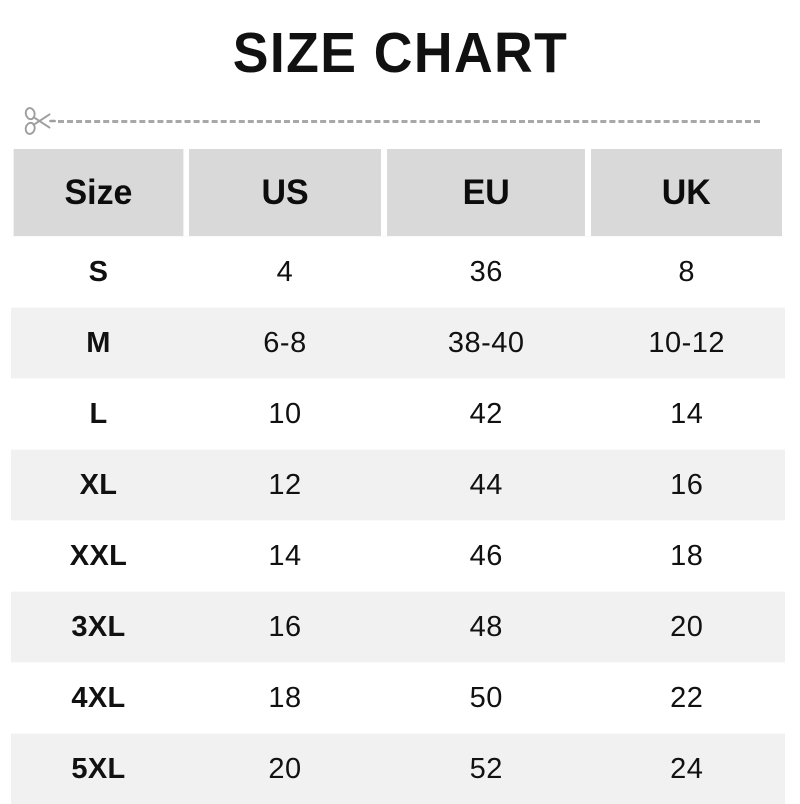 Image resolution: width=800 pixels, height=804 pixels. Describe the element at coordinates (686, 769) in the screenshot. I see `cell-uk: 24` at that location.